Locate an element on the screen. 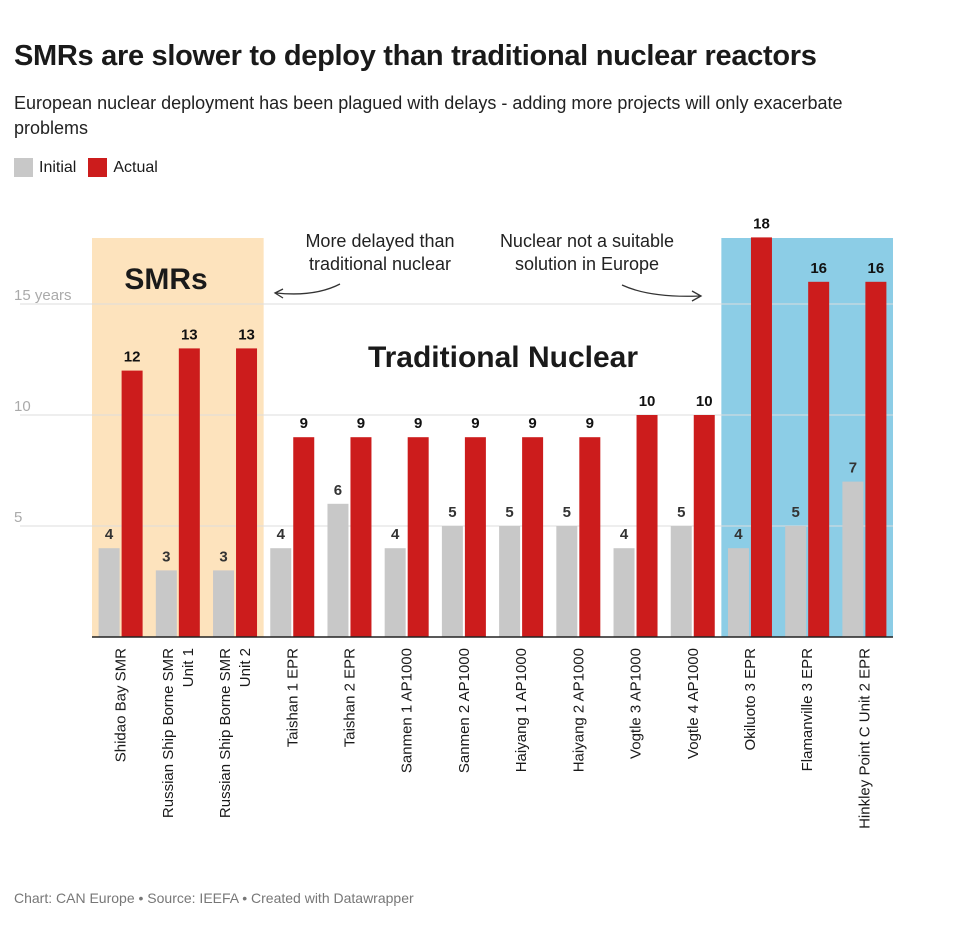 This screenshot has width=957, height=928. x-tick-label: Sanmen 2 AP1000 is located at coordinates (464, 710).